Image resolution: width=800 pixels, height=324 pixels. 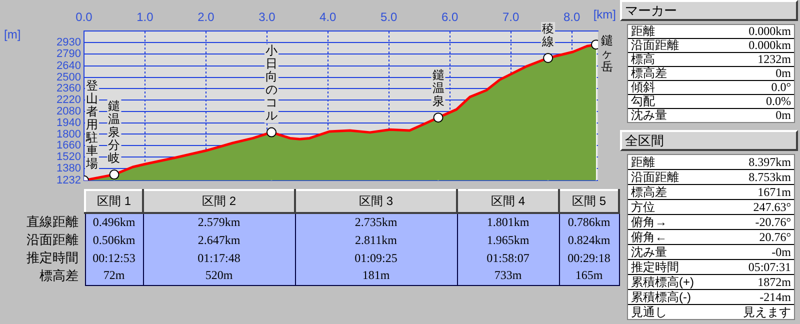 What do you see at coordinates (271, 83) in the screenshot?
I see `annotation: 小日向のコル` at bounding box center [271, 83].